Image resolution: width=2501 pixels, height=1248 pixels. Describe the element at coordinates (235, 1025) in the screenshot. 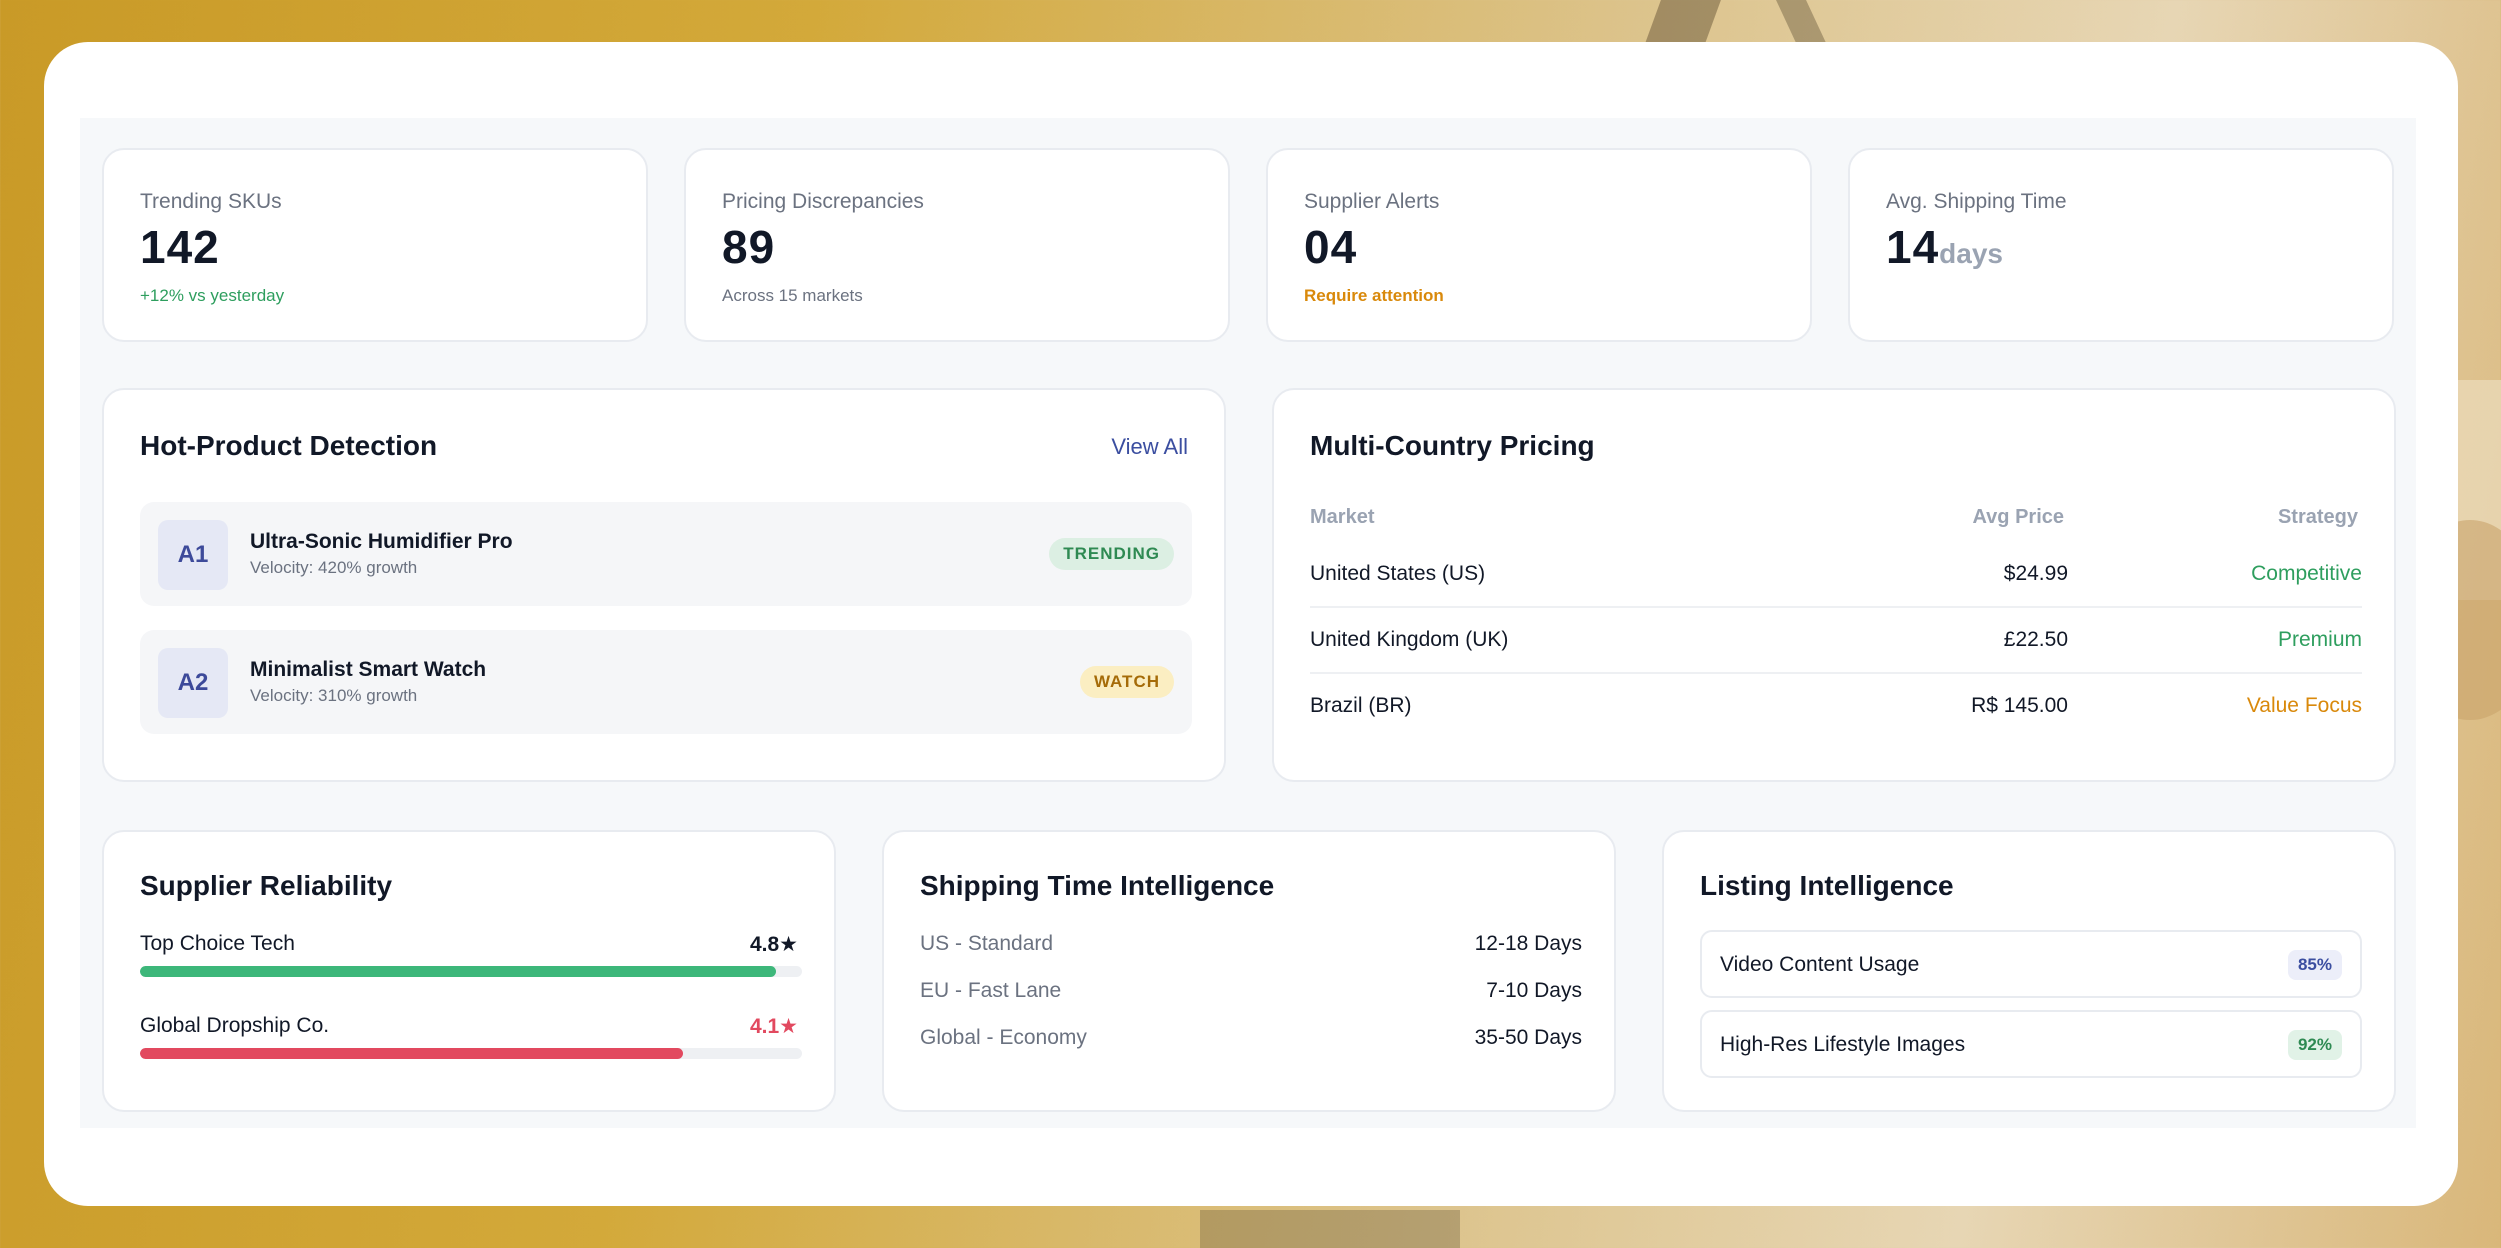

I see `supplier-name: Global Dropship Co.` at that location.